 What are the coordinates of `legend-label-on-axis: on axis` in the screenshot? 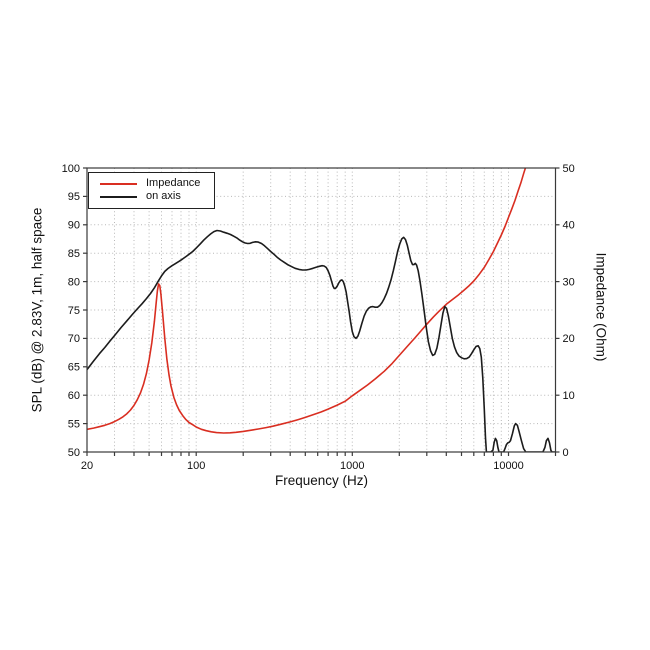 It's located at (163, 196).